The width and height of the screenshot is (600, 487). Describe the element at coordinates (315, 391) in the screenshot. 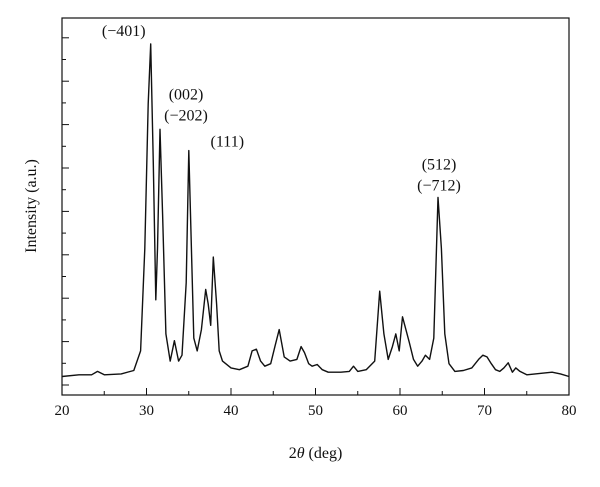

I see `x-axis-ticks` at that location.